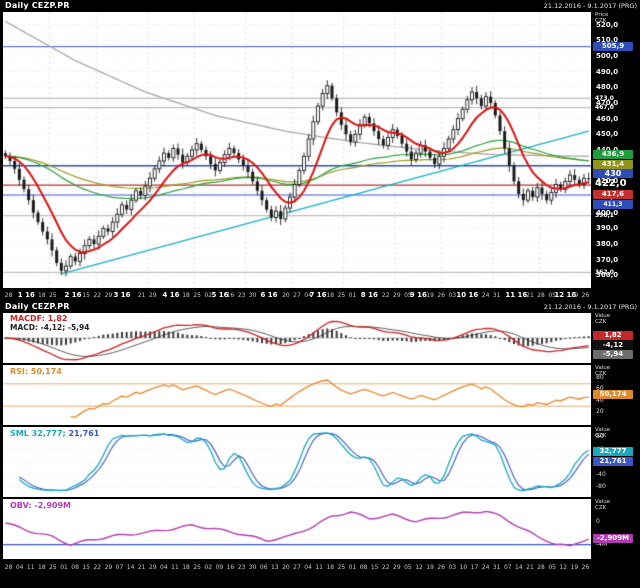 This screenshot has width=640, height=588. I want to click on month-label: 10 16, so click(467, 295).